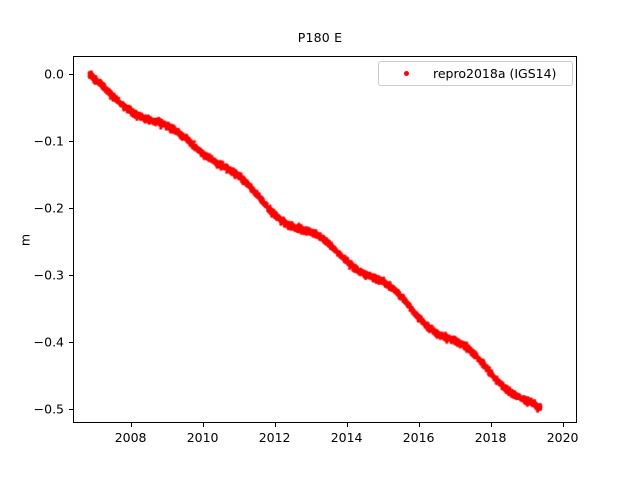 The width and height of the screenshot is (640, 480). I want to click on y-tick-label: −0.2, so click(48, 208).